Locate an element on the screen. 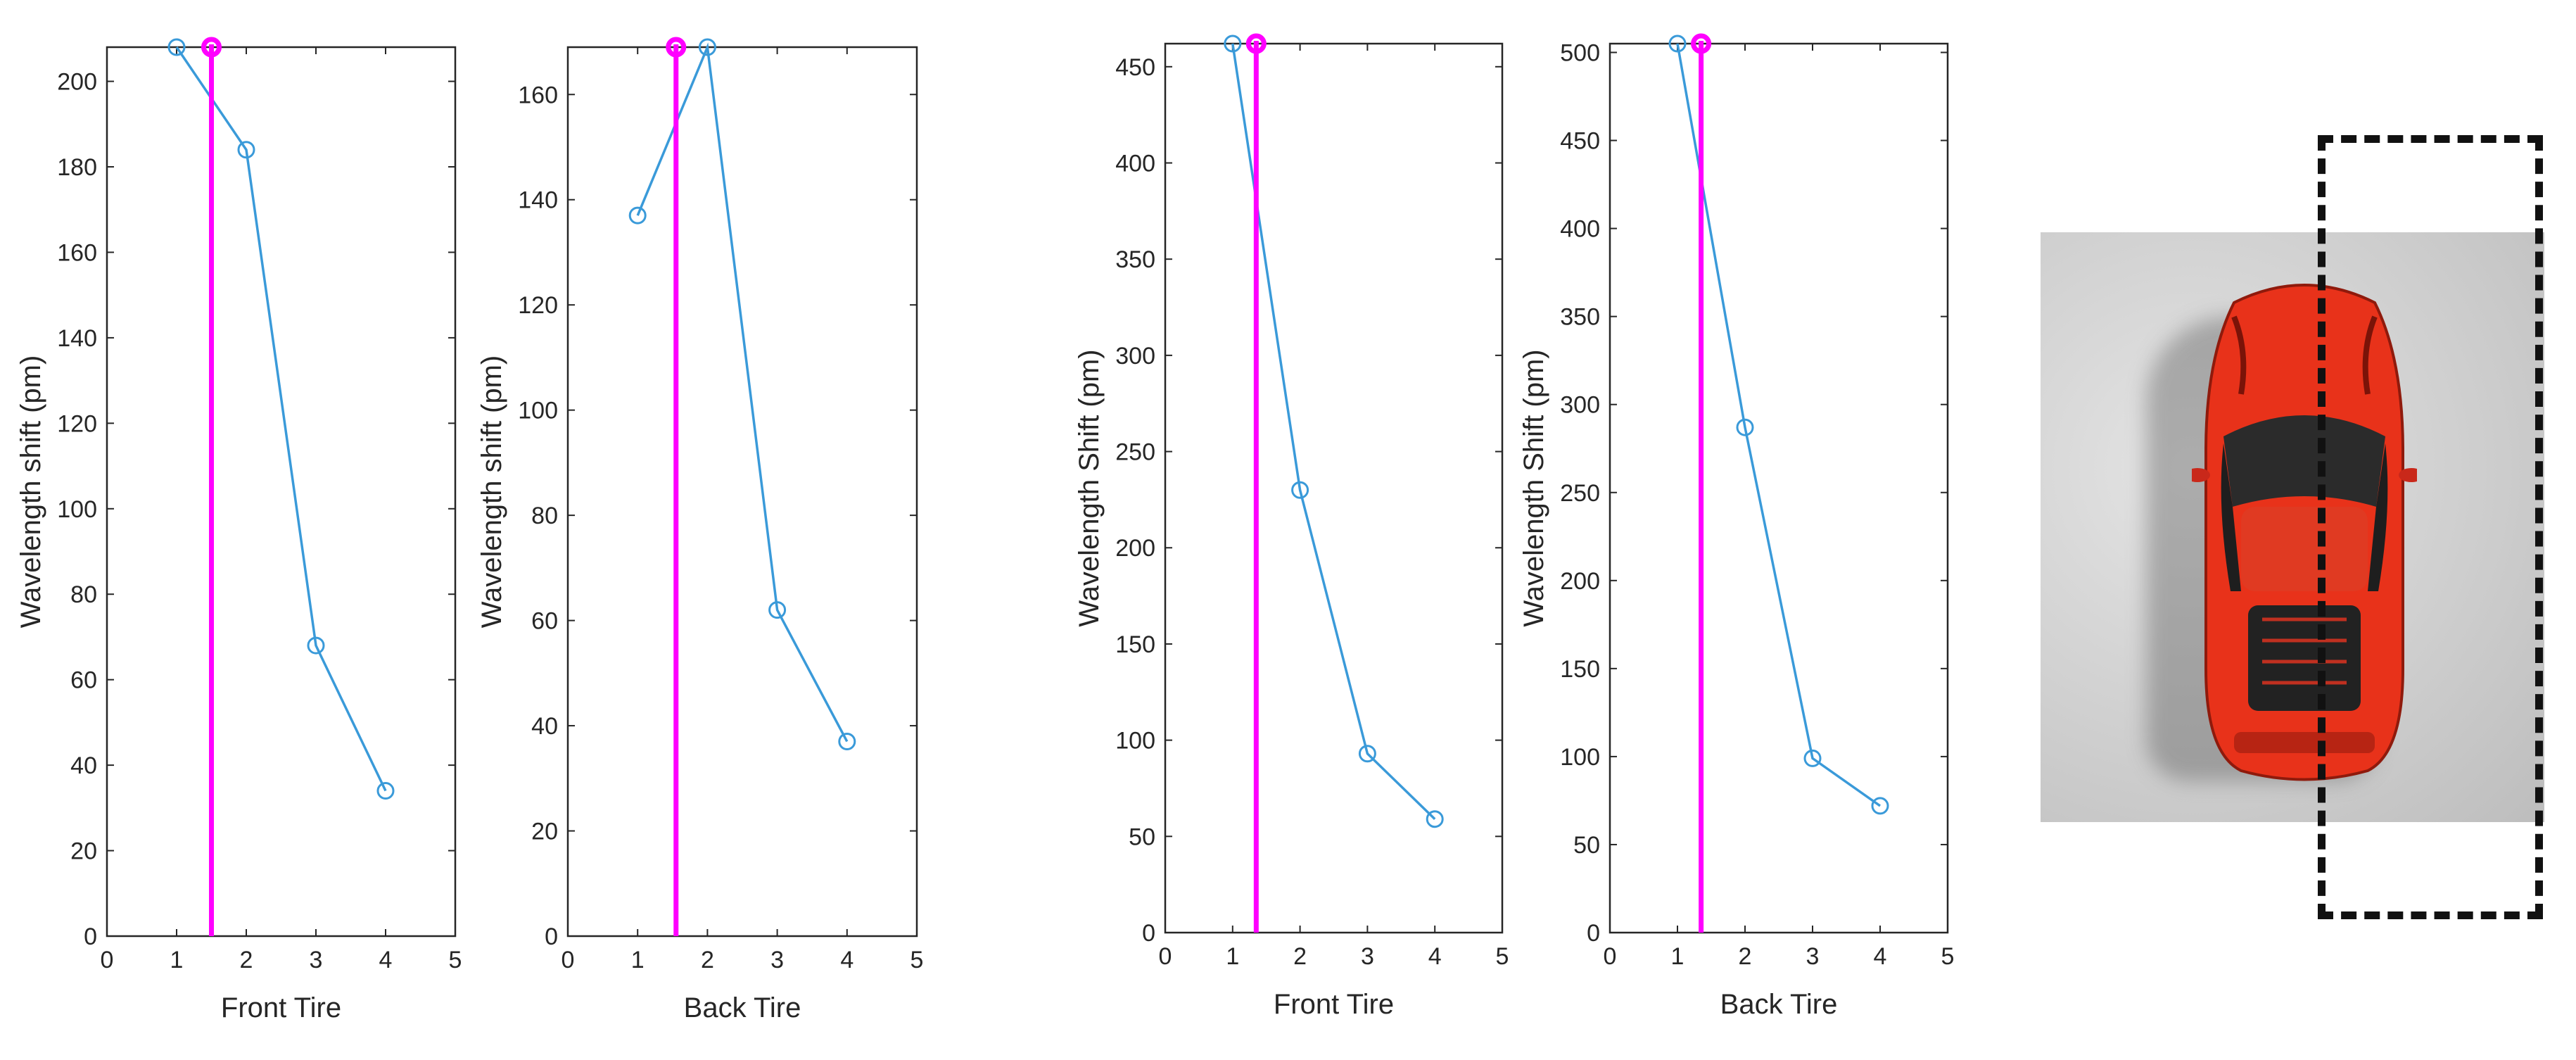 This screenshot has width=2576, height=1060. dashed-selection-box is located at coordinates (2430, 527).